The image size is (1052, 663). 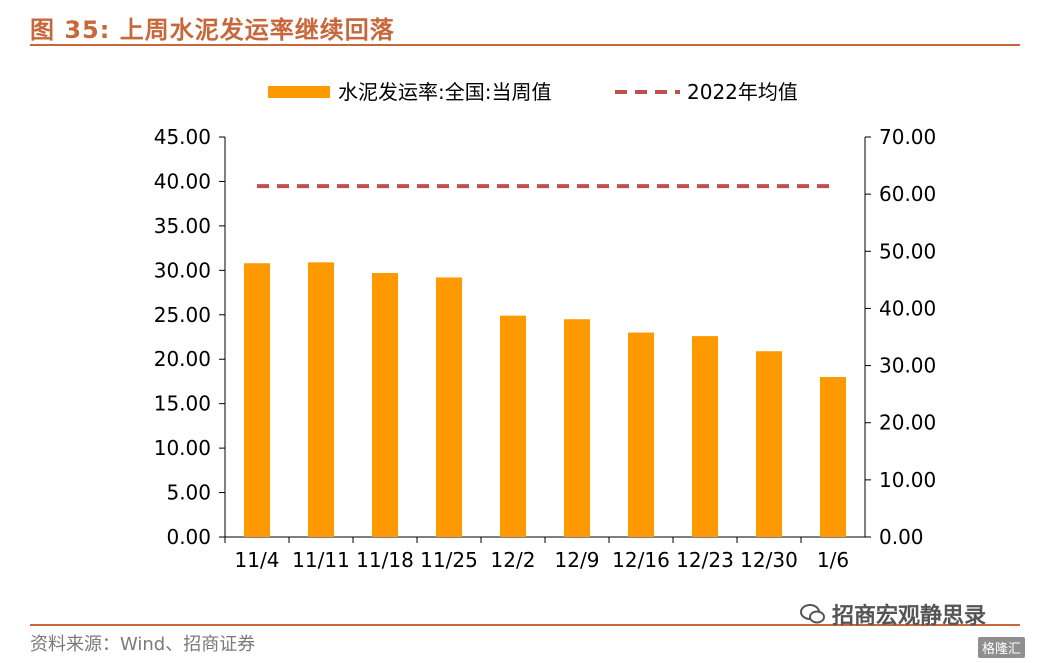 What do you see at coordinates (182, 270) in the screenshot?
I see `y-left-tick-label: 30.00` at bounding box center [182, 270].